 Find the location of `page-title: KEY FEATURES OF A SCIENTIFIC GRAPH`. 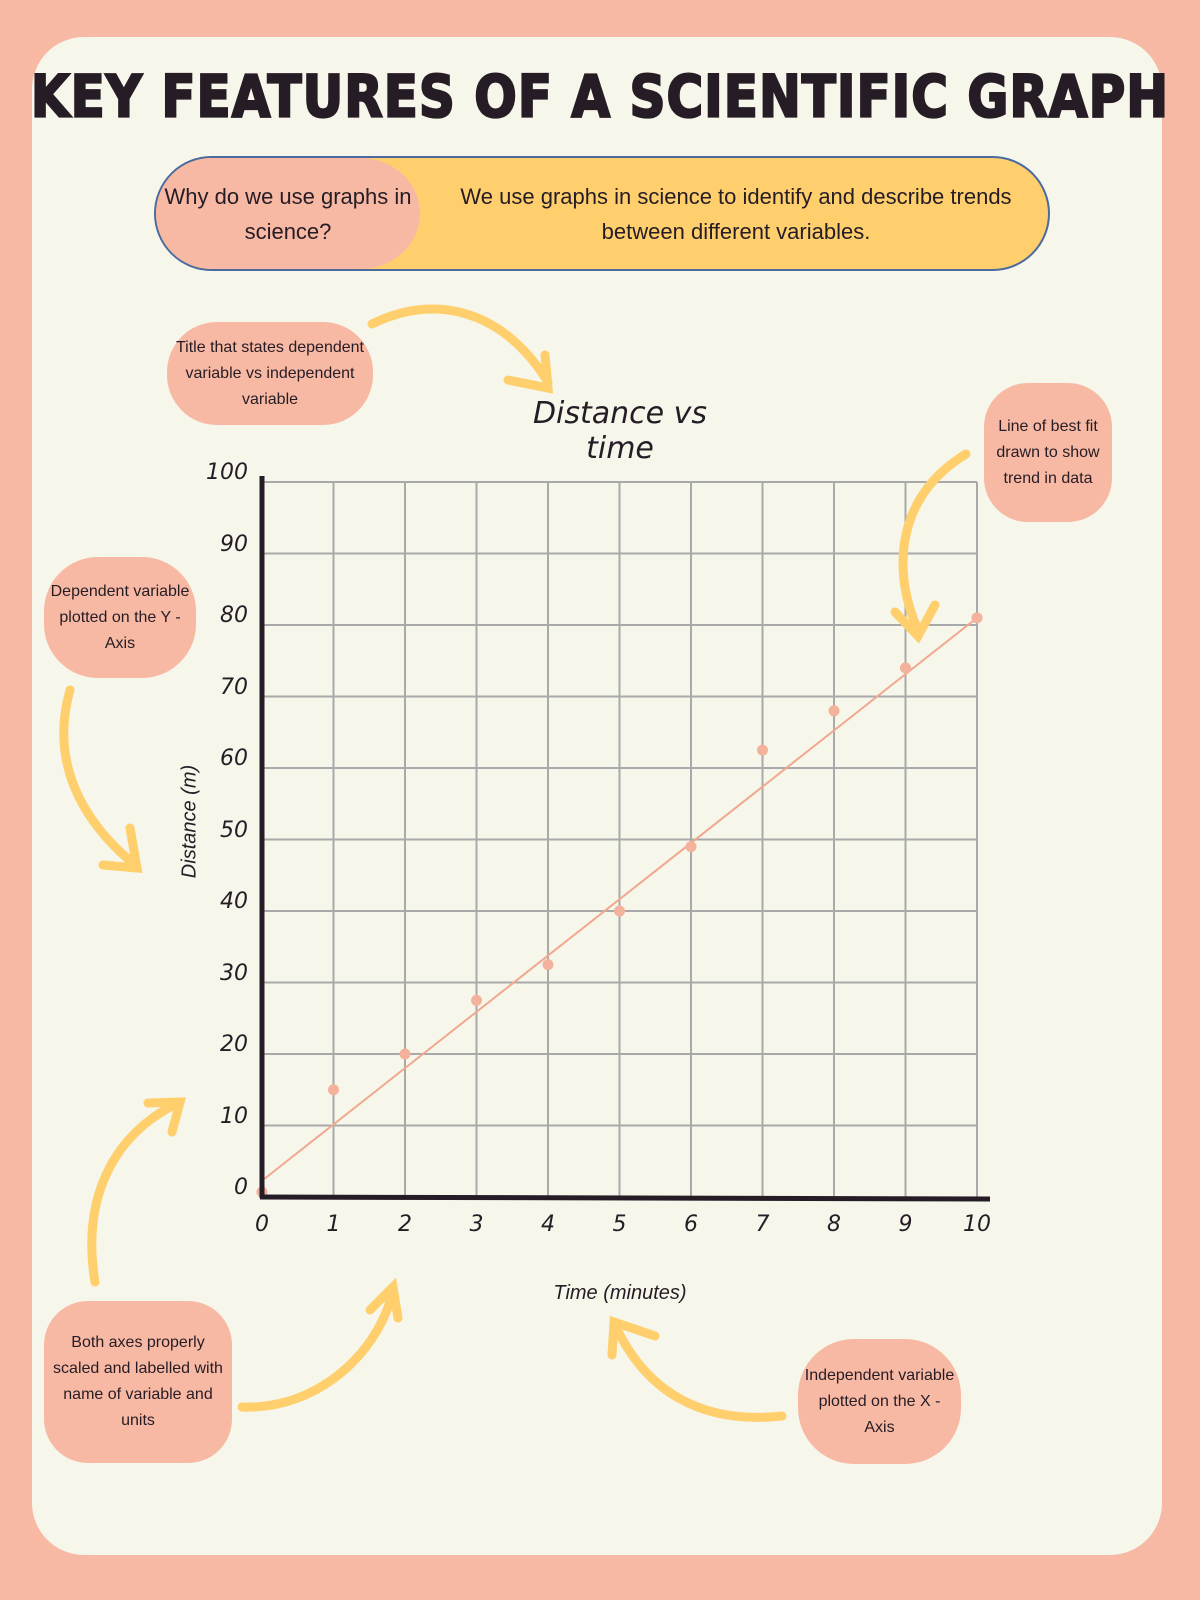

page-title: KEY FEATURES OF A SCIENTIFIC GRAPH is located at coordinates (600, 97).